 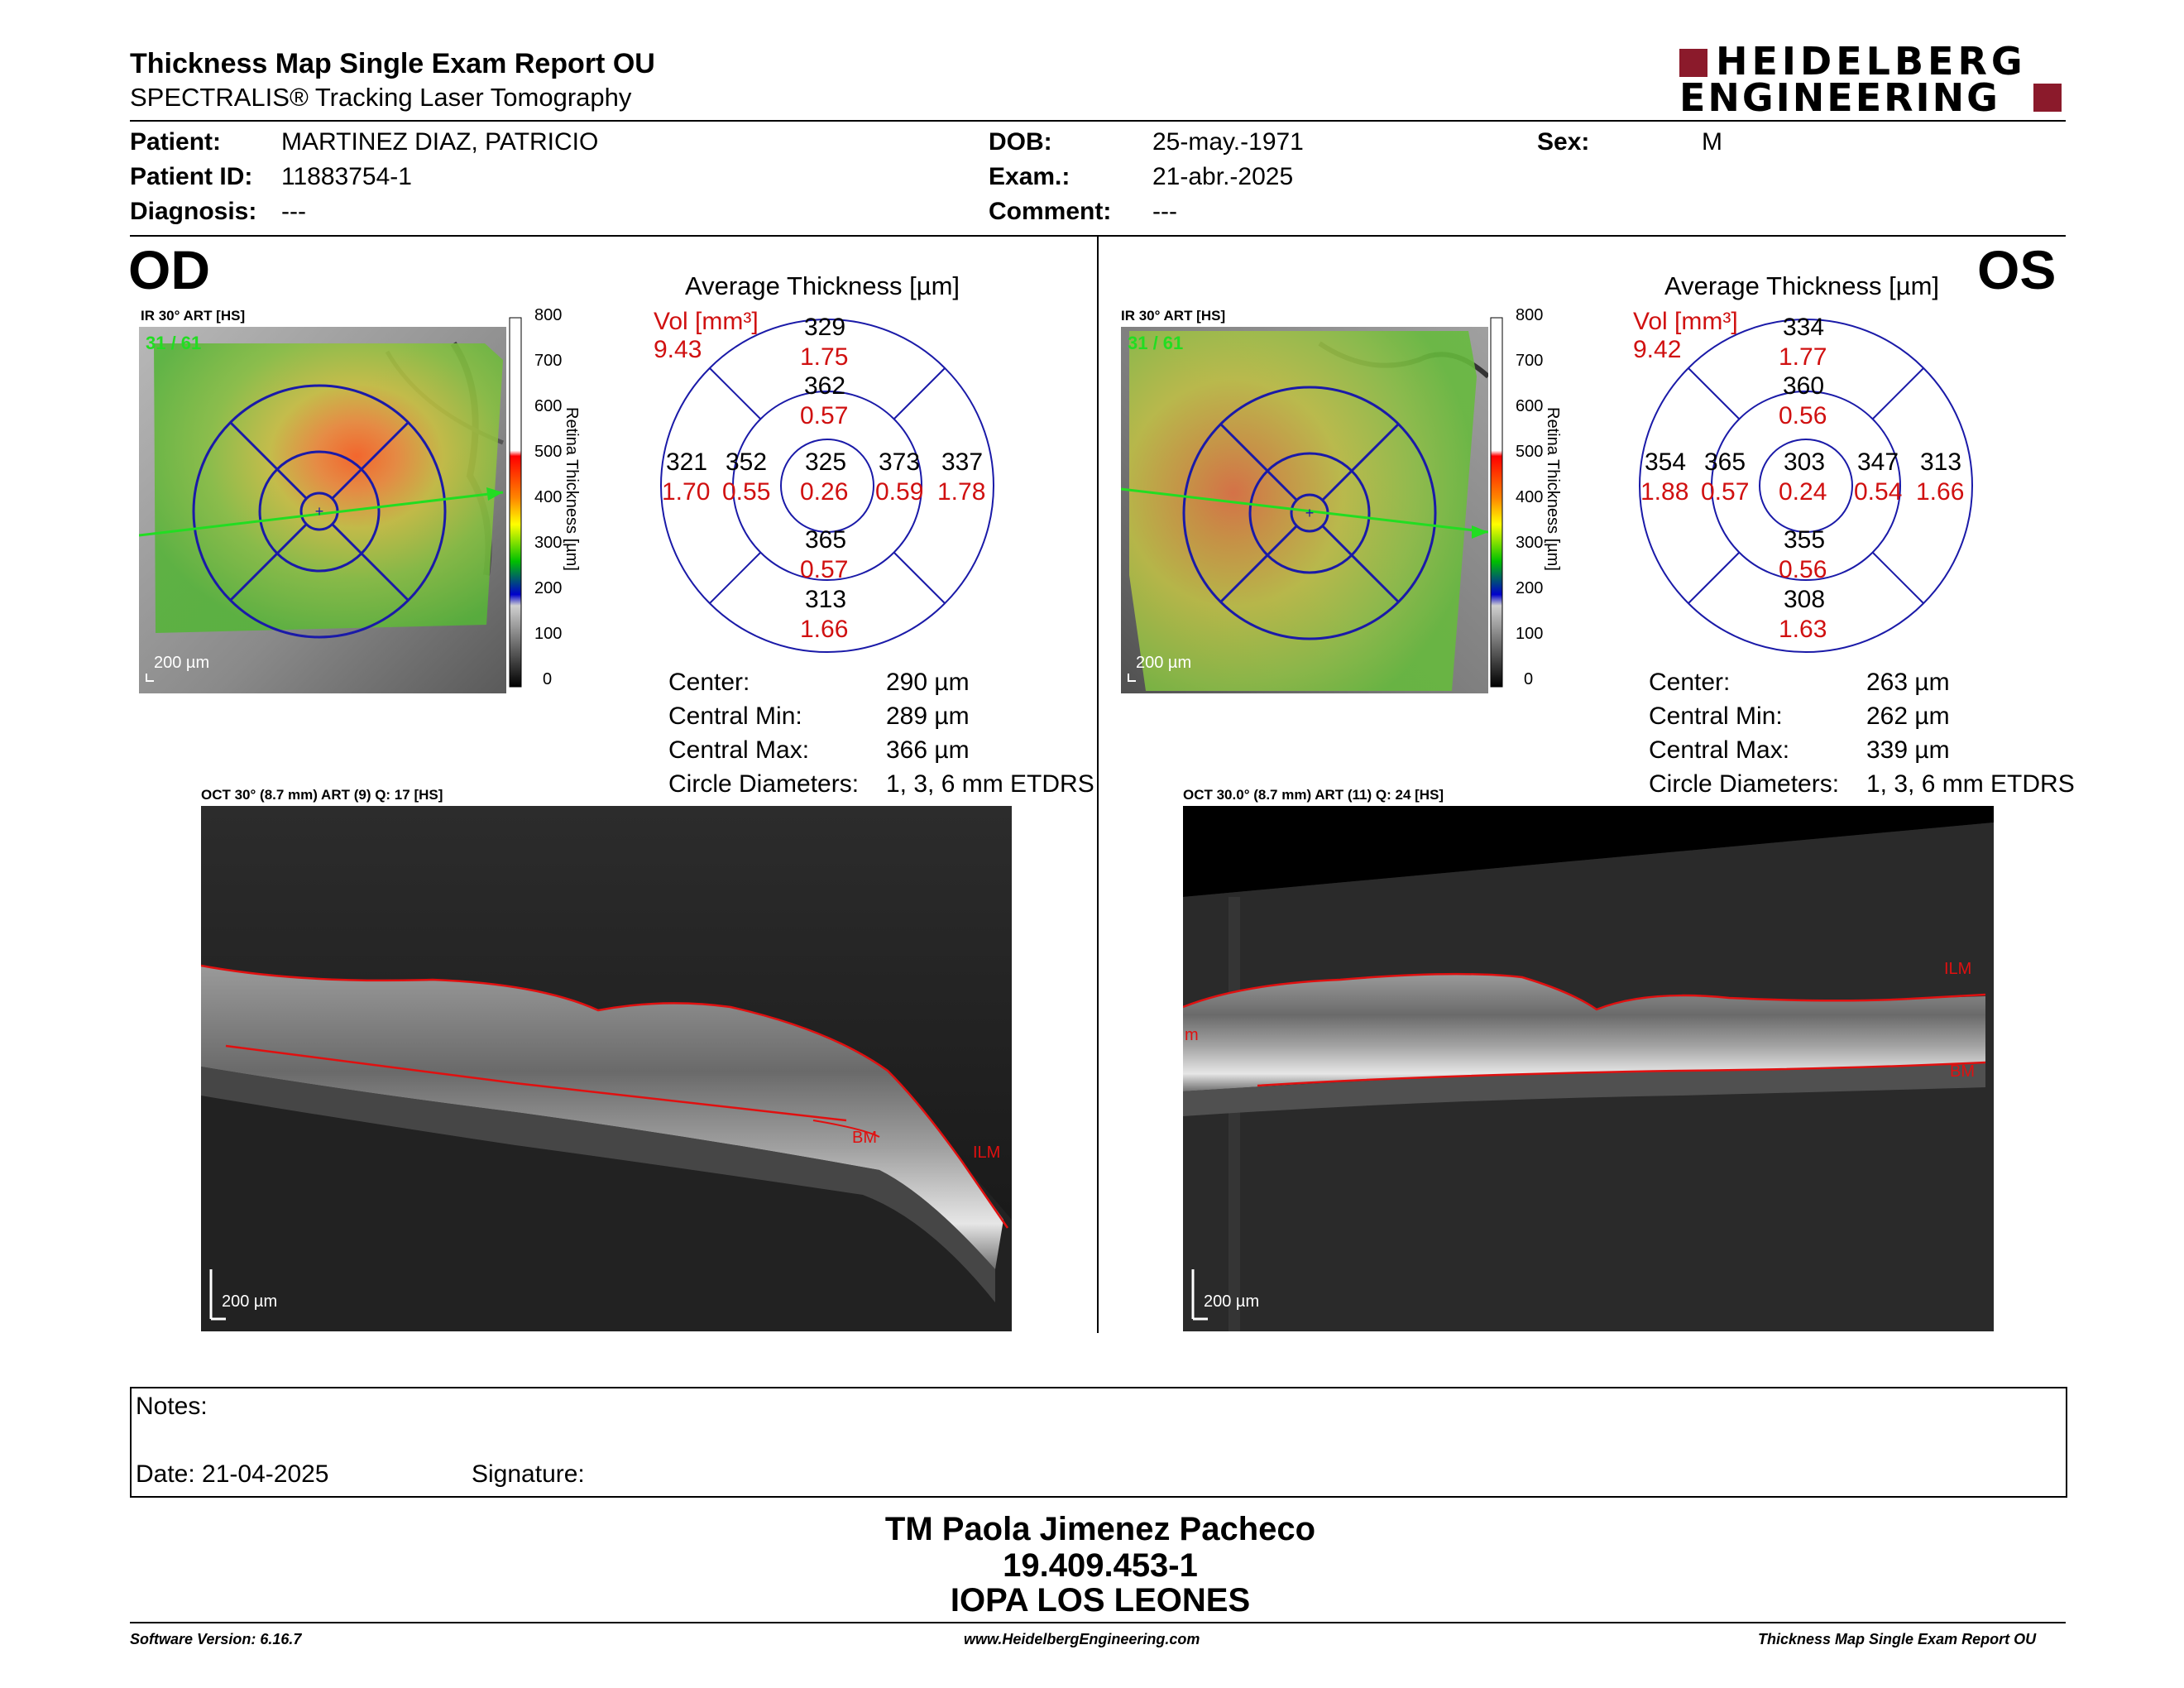 I want to click on notes-date: Date: 21-04-2025, so click(x=232, y=1474).